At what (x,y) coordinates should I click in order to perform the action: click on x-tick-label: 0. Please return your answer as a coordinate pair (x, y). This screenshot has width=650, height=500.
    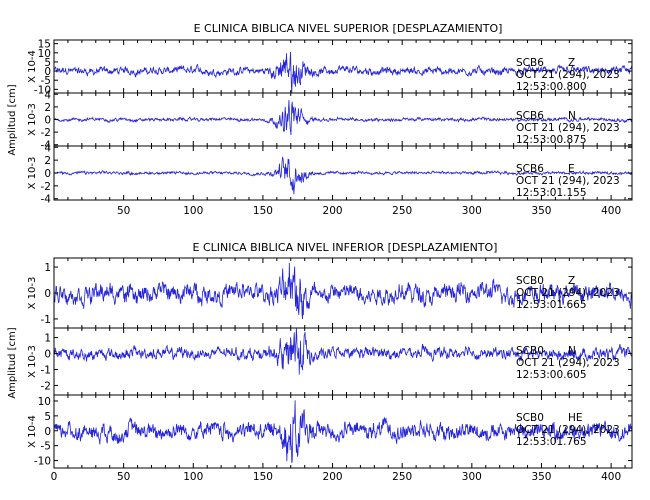
    Looking at the image, I should click on (54, 477).